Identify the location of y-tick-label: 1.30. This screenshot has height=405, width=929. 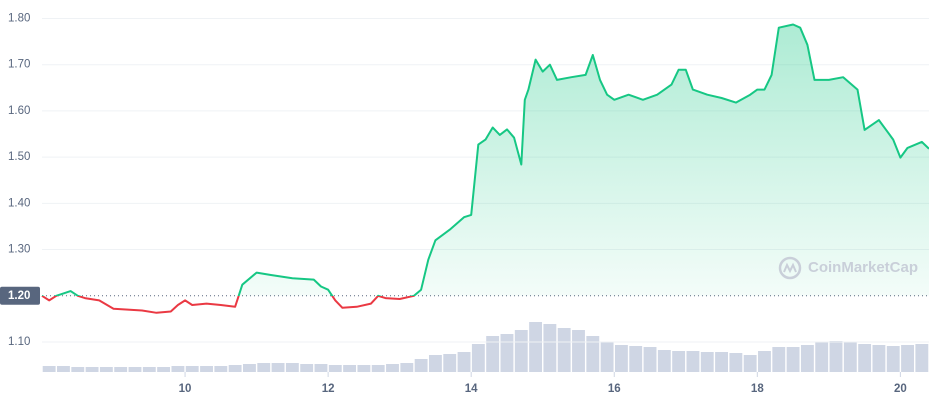
(19, 250).